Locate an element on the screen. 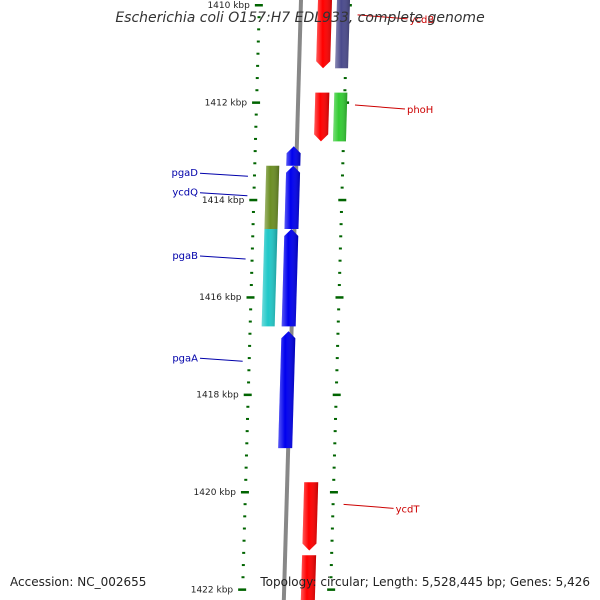 The image size is (600, 600). gene-ycdB is located at coordinates (324, 34).